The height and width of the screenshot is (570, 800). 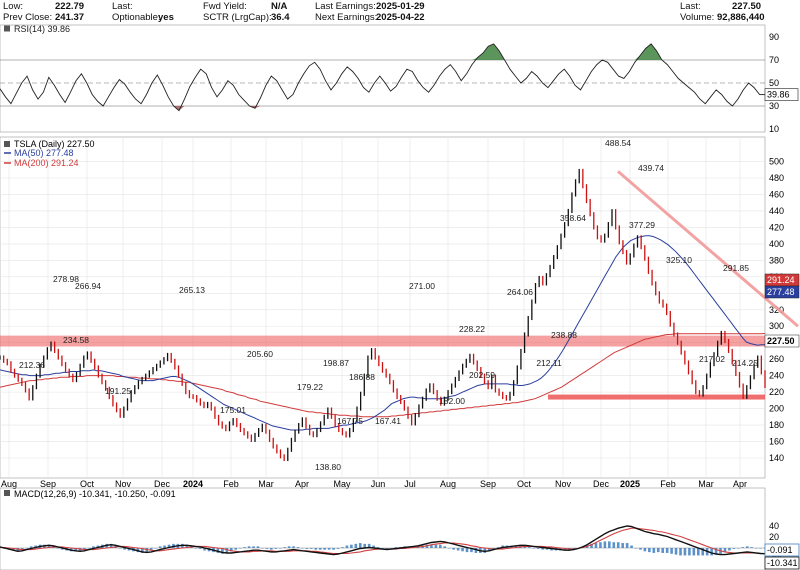 I want to click on x-axis-tick-label: Jul, so click(x=410, y=484).